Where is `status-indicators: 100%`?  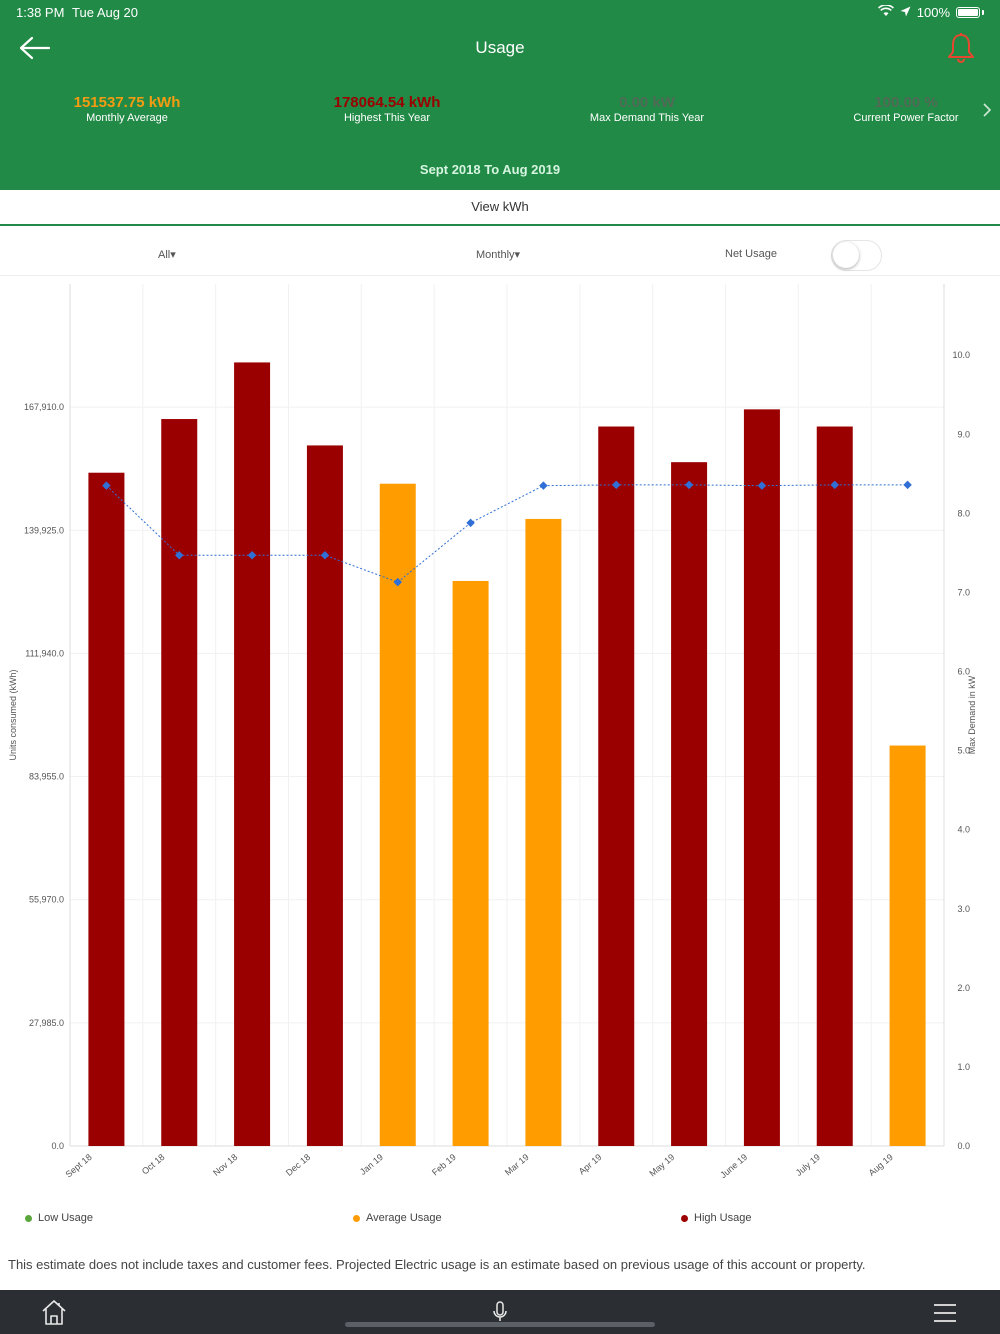
status-indicators: 100% is located at coordinates (930, 12).